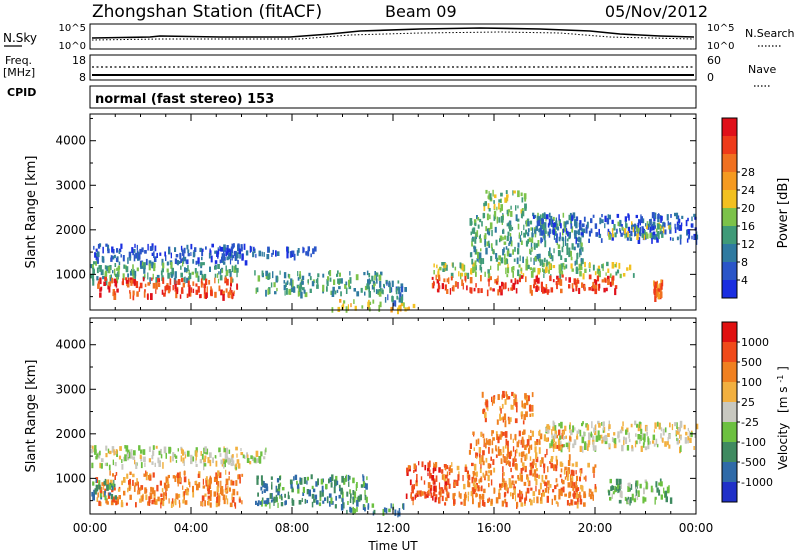 This screenshot has width=800, height=554. I want to click on x-tick-label: 00:00, so click(696, 528).